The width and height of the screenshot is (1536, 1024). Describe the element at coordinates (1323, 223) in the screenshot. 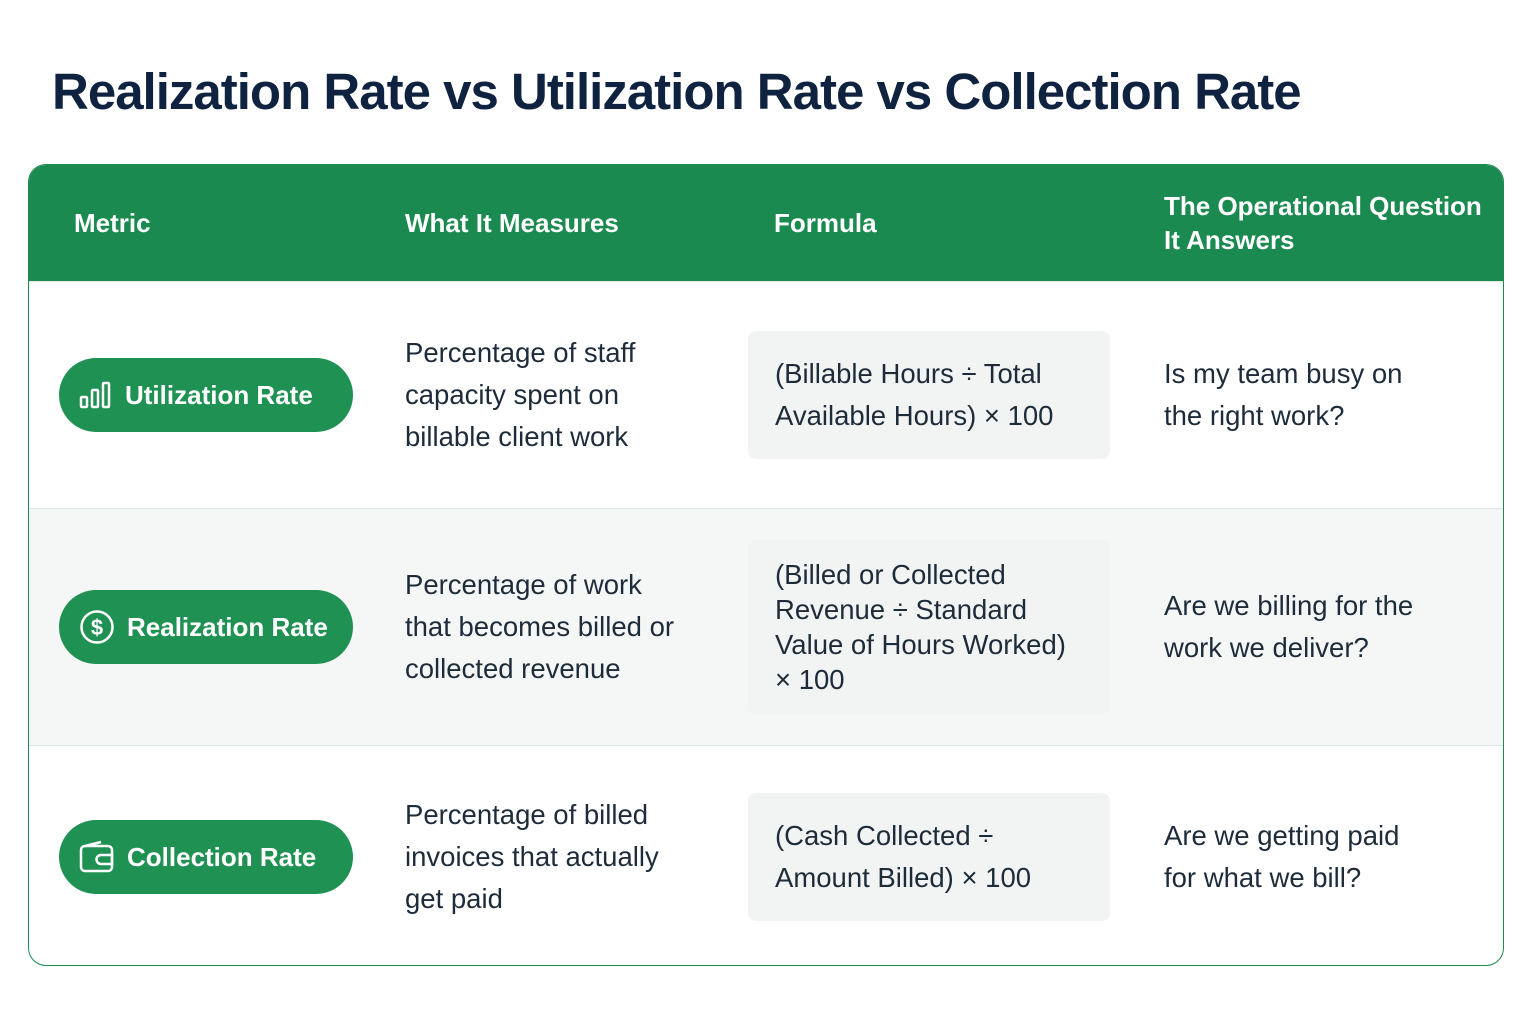

I see `header-cell: The Operational Question It Answers` at that location.